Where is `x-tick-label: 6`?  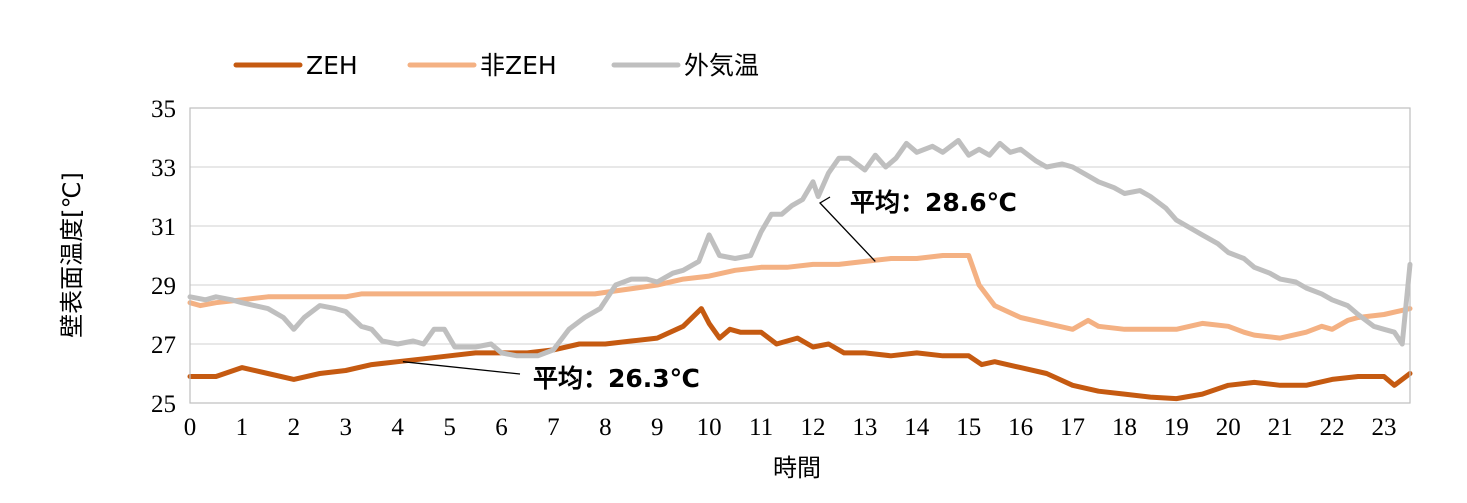 x-tick-label: 6 is located at coordinates (501, 427).